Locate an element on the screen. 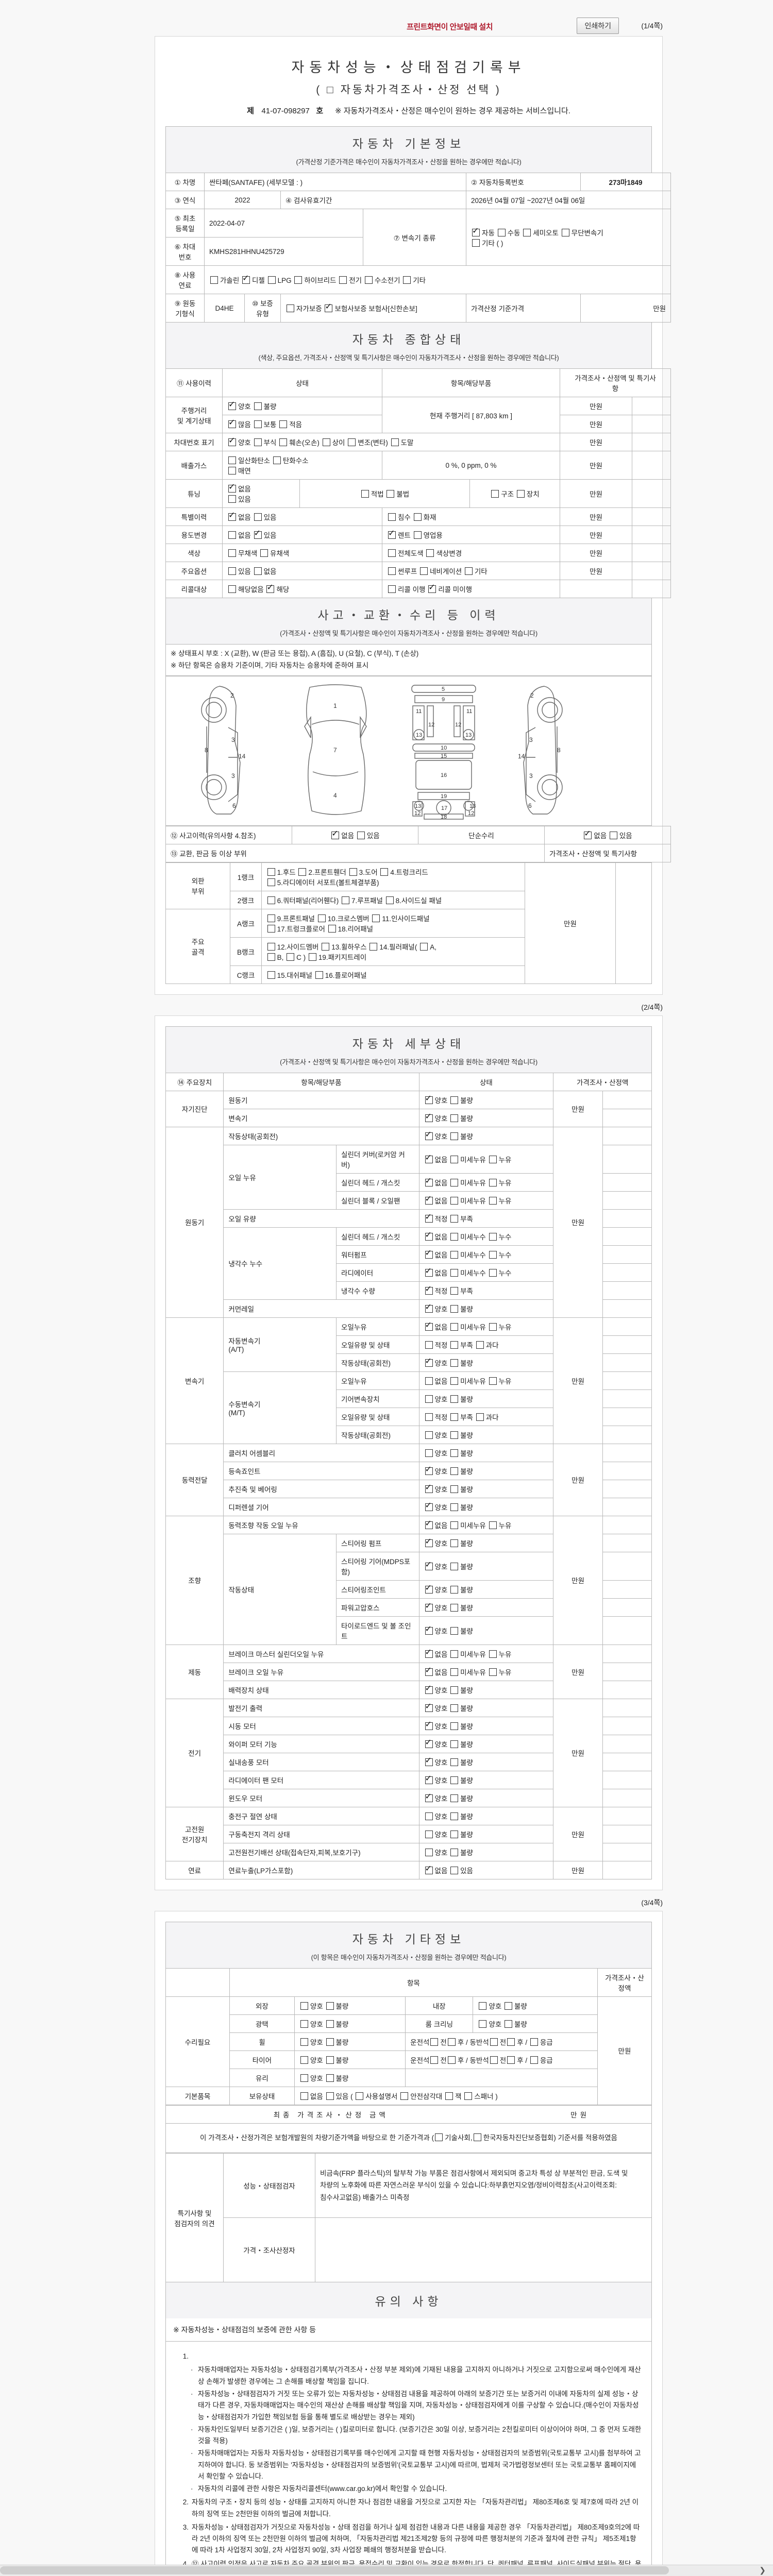  svg-text: 18 is located at coordinates (444, 817).